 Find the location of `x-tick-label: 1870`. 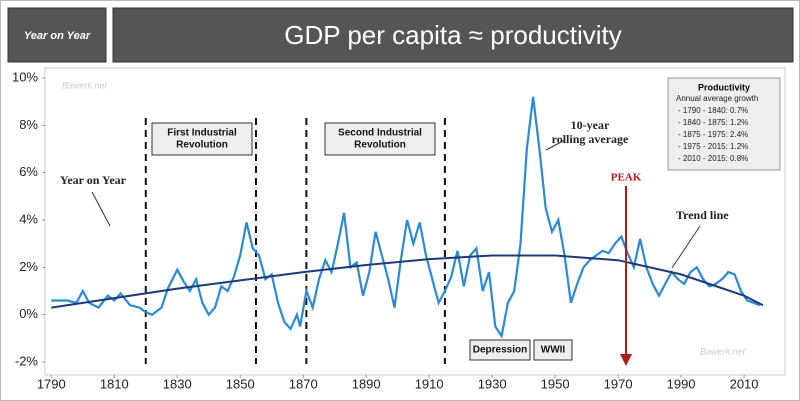

x-tick-label: 1870 is located at coordinates (303, 383).